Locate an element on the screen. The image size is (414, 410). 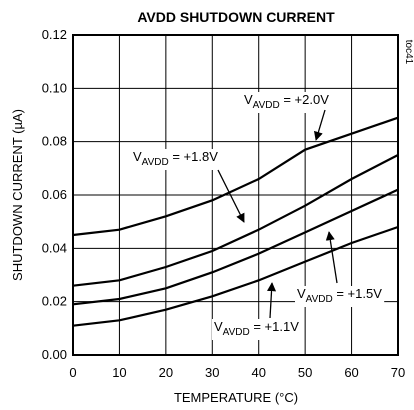
label-rest: = +1.8V is located at coordinates (193, 156).